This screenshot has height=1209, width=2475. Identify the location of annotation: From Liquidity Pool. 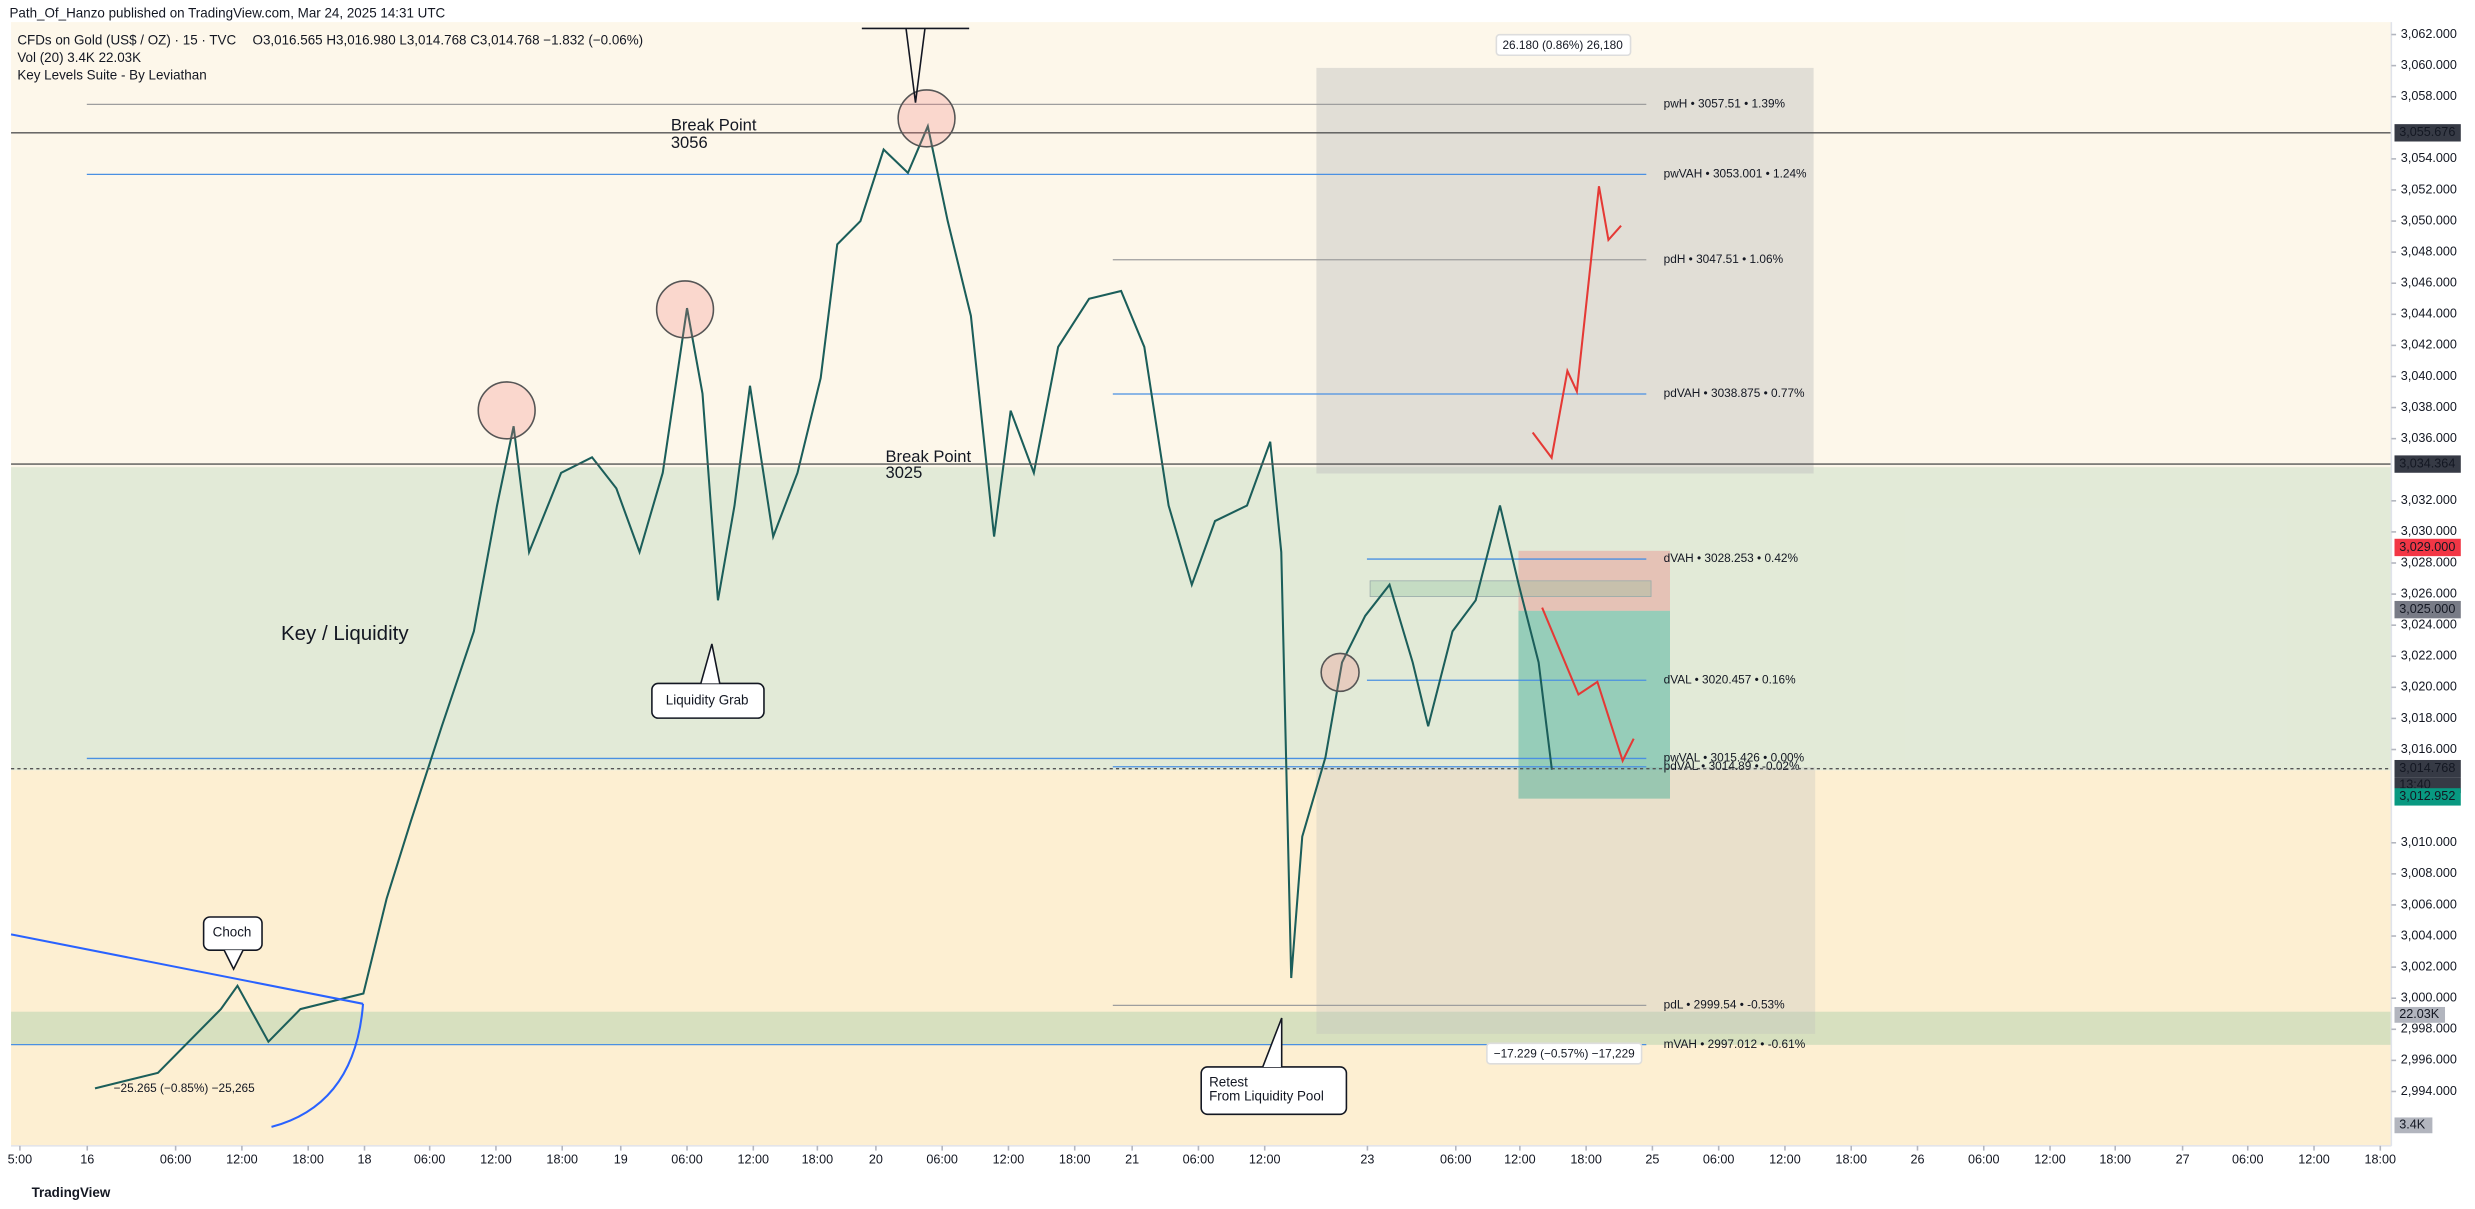
(1266, 1095).